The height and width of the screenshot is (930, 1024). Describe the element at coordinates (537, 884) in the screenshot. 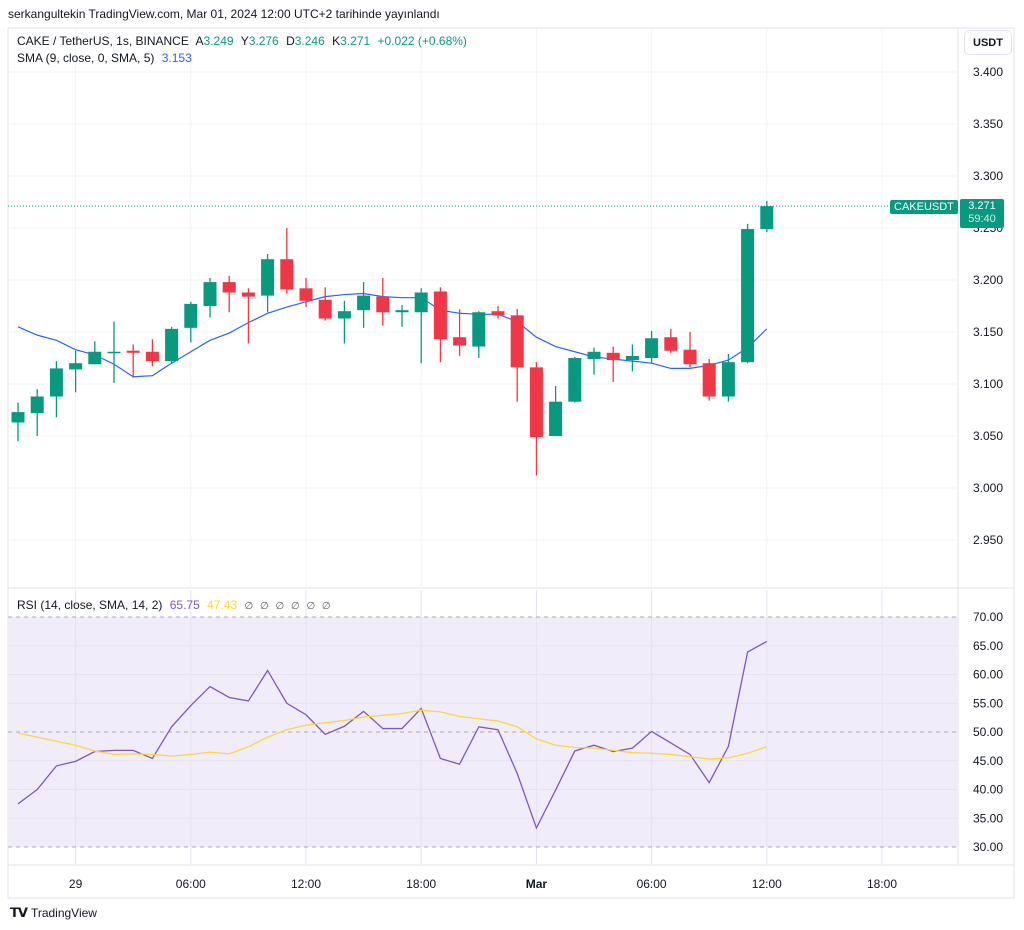

I see `time-tick-label: Mar` at that location.